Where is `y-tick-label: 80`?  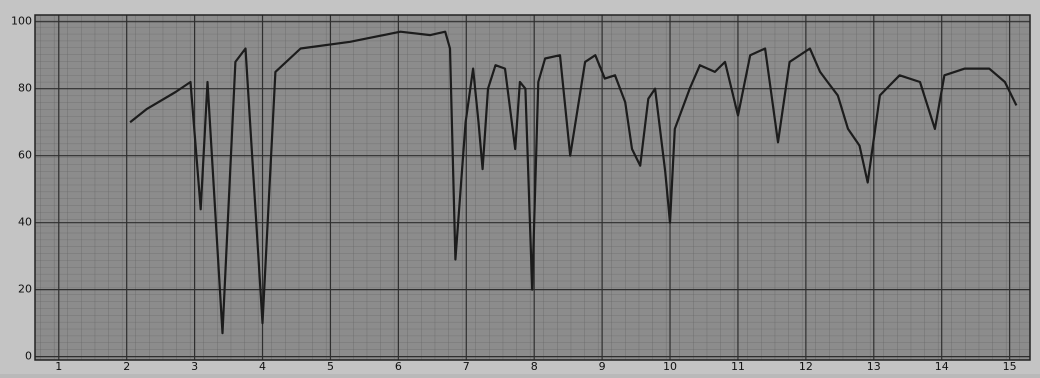 y-tick-label: 80 is located at coordinates (25, 88).